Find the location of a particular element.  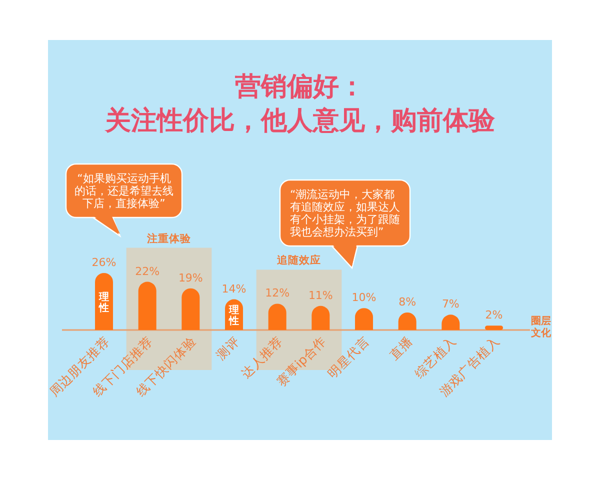

annotation: “潮流运动中，大家都有追随效应，如果达人有个小挂架，为了跟随我也会想办法买到” is located at coordinates (345, 213).